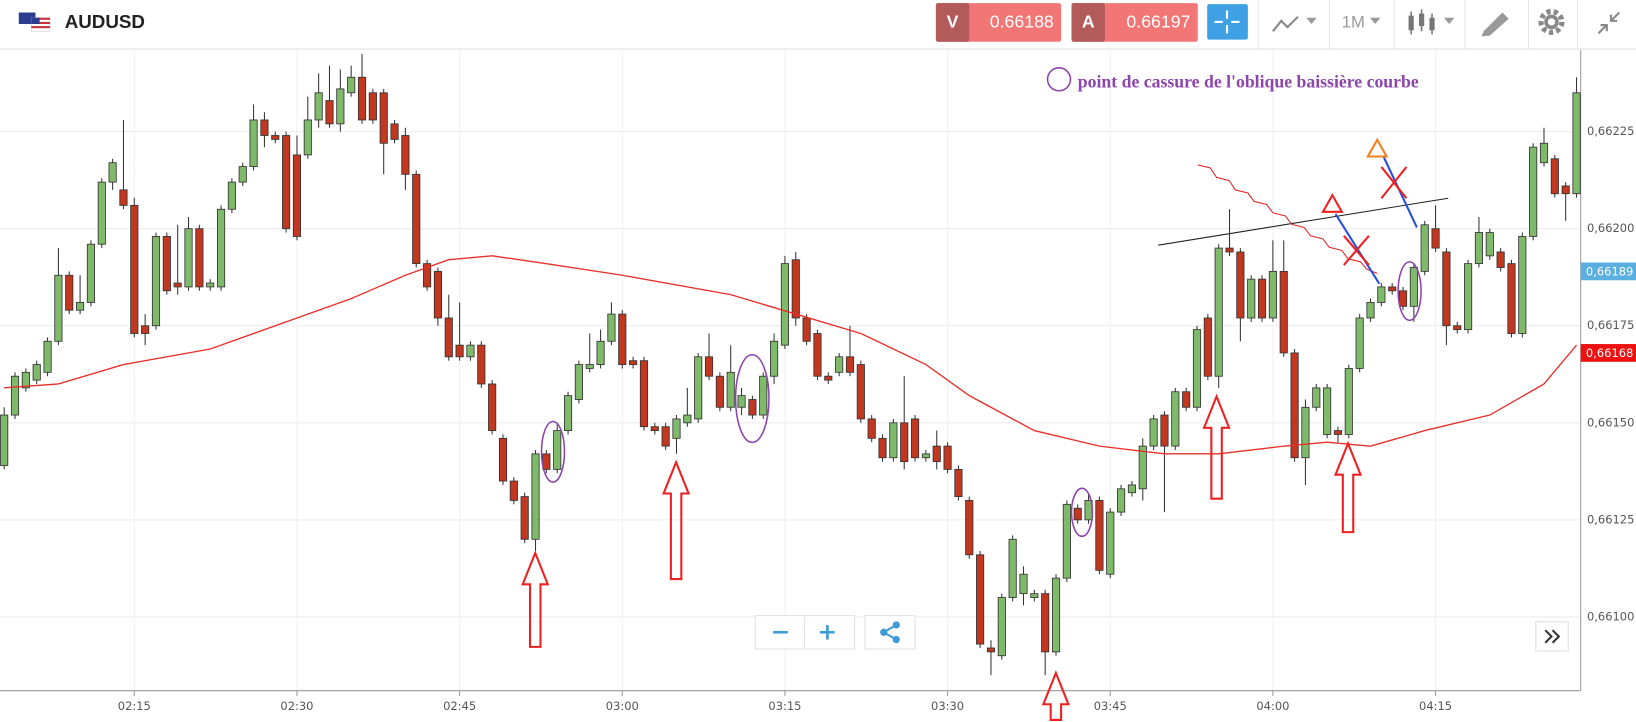 This screenshot has height=722, width=1636. I want to click on sell-button: V 0.66188, so click(998, 22).